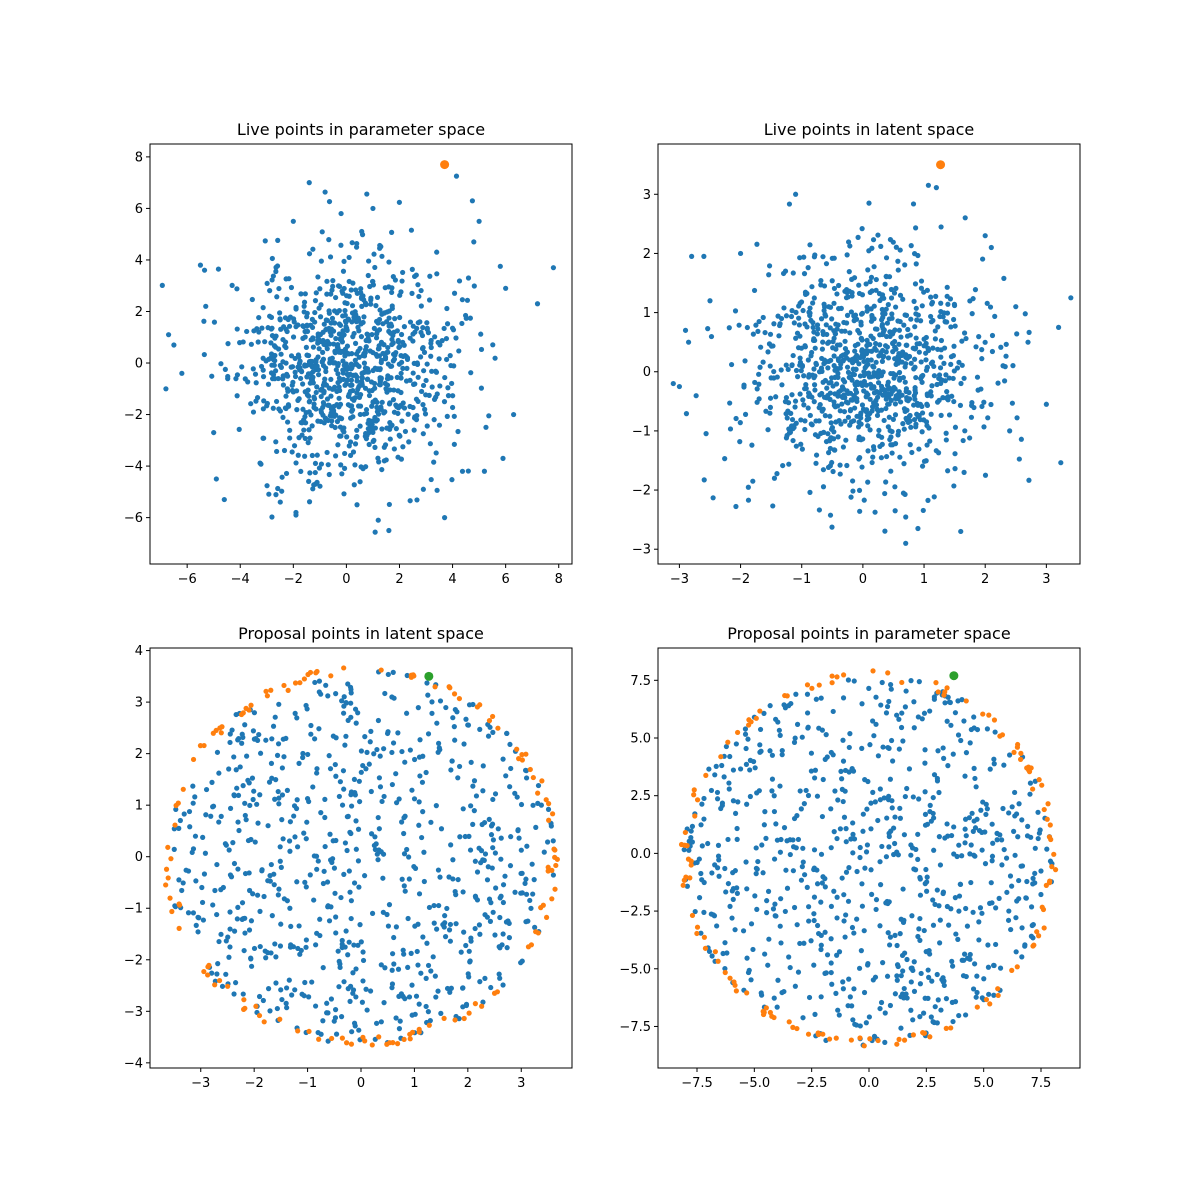 This screenshot has width=1200, height=1200. What do you see at coordinates (200, 1083) in the screenshot?
I see `x-tick-label: −3` at bounding box center [200, 1083].